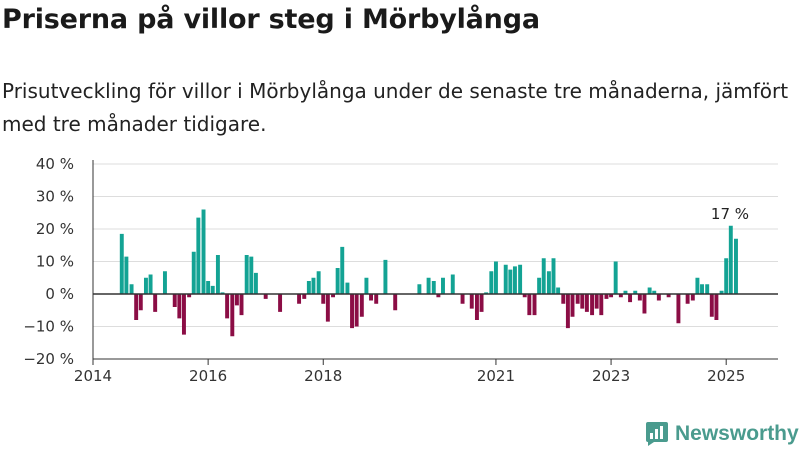 Image resolution: width=800 pixels, height=450 pixels. What do you see at coordinates (611, 376) in the screenshot?
I see `x-tick-label: 2023` at bounding box center [611, 376].